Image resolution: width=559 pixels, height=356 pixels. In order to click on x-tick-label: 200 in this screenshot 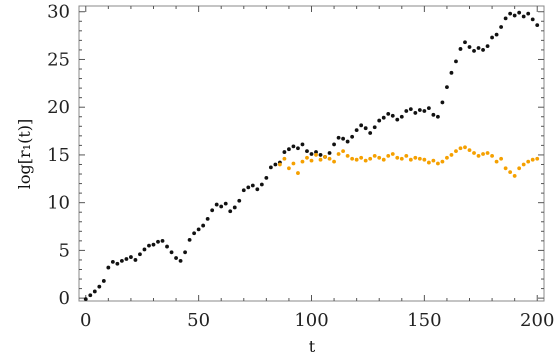, I will do `click(537, 320)`.